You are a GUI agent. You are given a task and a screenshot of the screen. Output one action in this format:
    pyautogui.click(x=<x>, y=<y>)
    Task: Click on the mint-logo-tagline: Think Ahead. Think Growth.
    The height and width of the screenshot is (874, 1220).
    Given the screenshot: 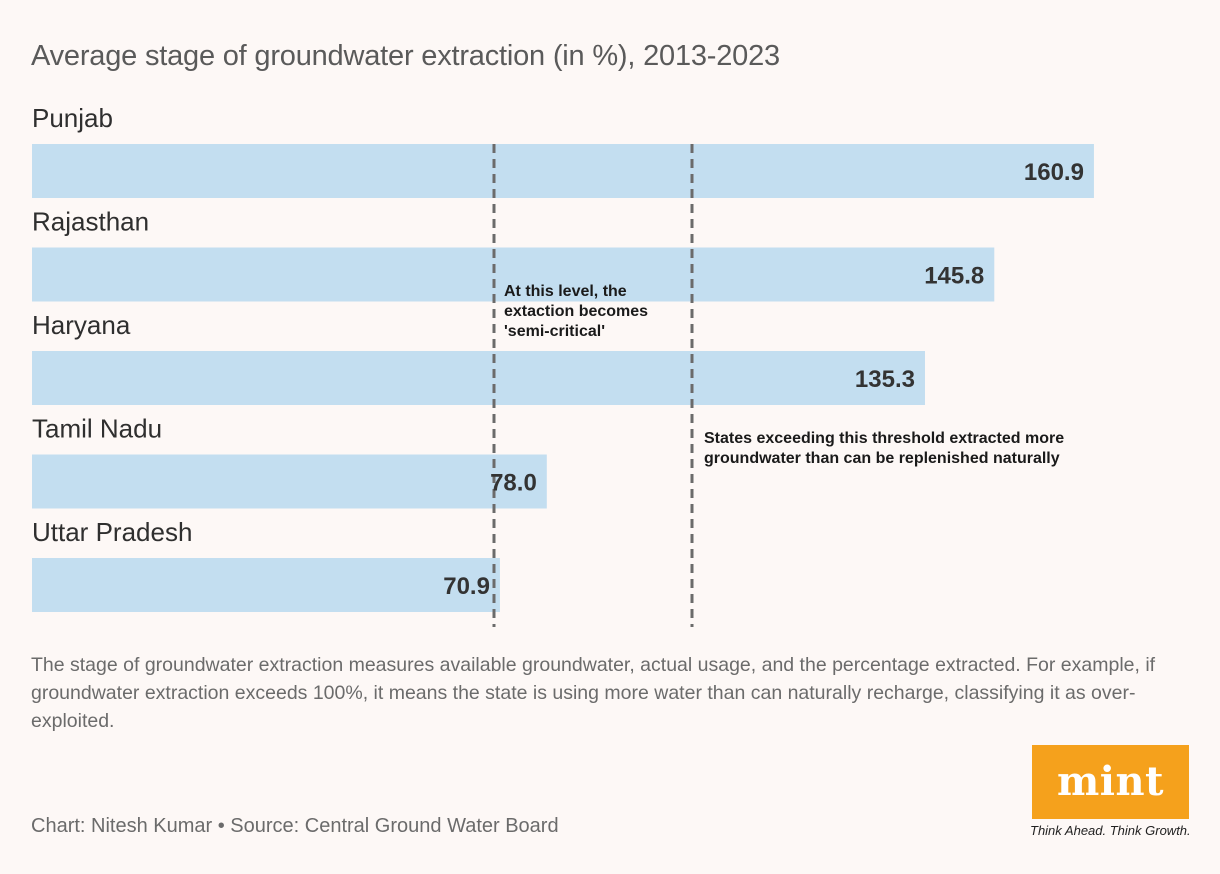 What is the action you would take?
    pyautogui.click(x=1110, y=830)
    